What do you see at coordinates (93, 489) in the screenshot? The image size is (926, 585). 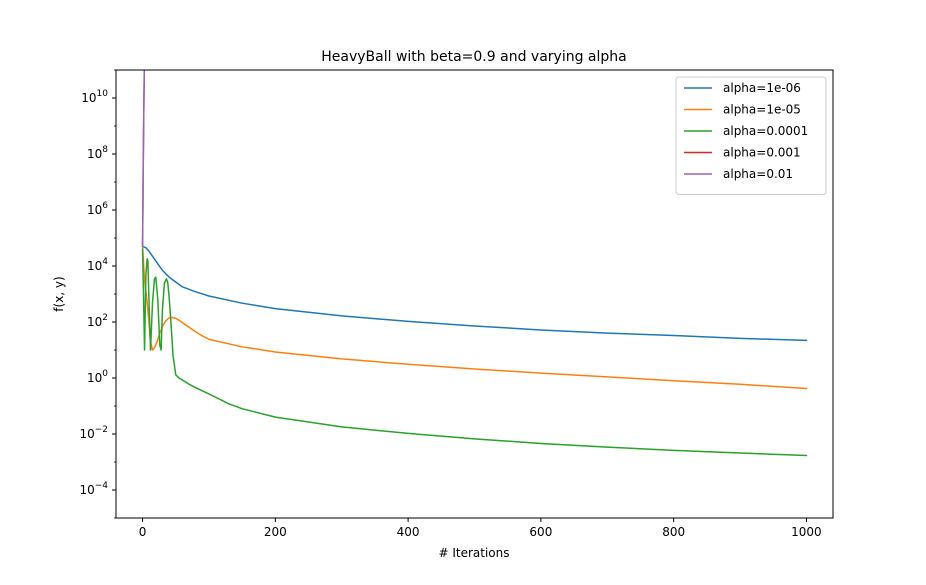 I see `y-tick-label: 10⁻⁴` at bounding box center [93, 489].